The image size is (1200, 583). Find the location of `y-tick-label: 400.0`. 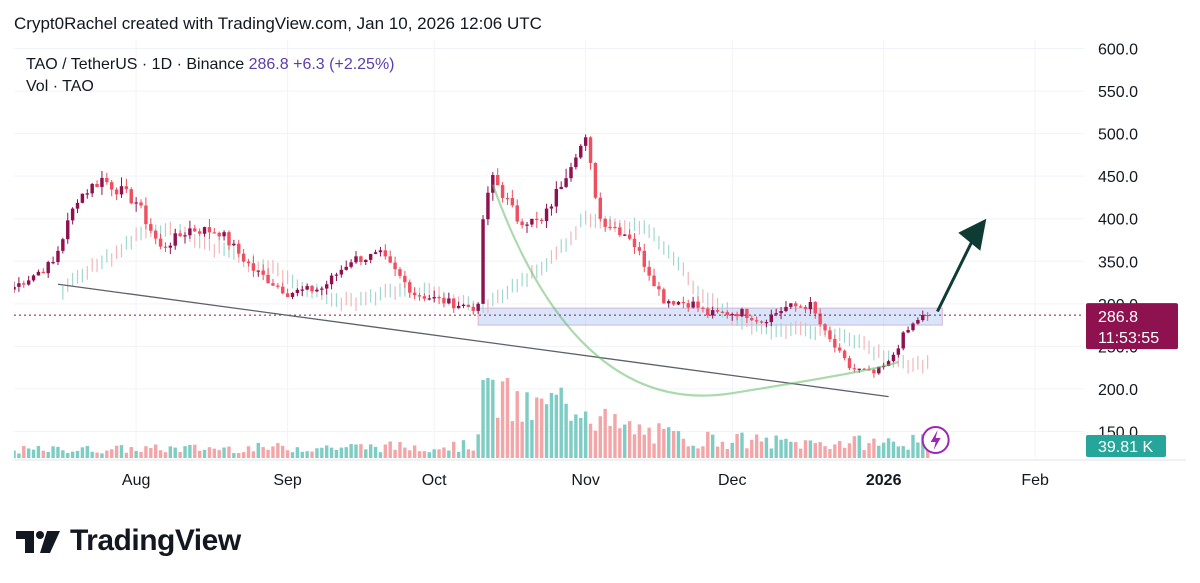

y-tick-label: 400.0 is located at coordinates (1118, 220).